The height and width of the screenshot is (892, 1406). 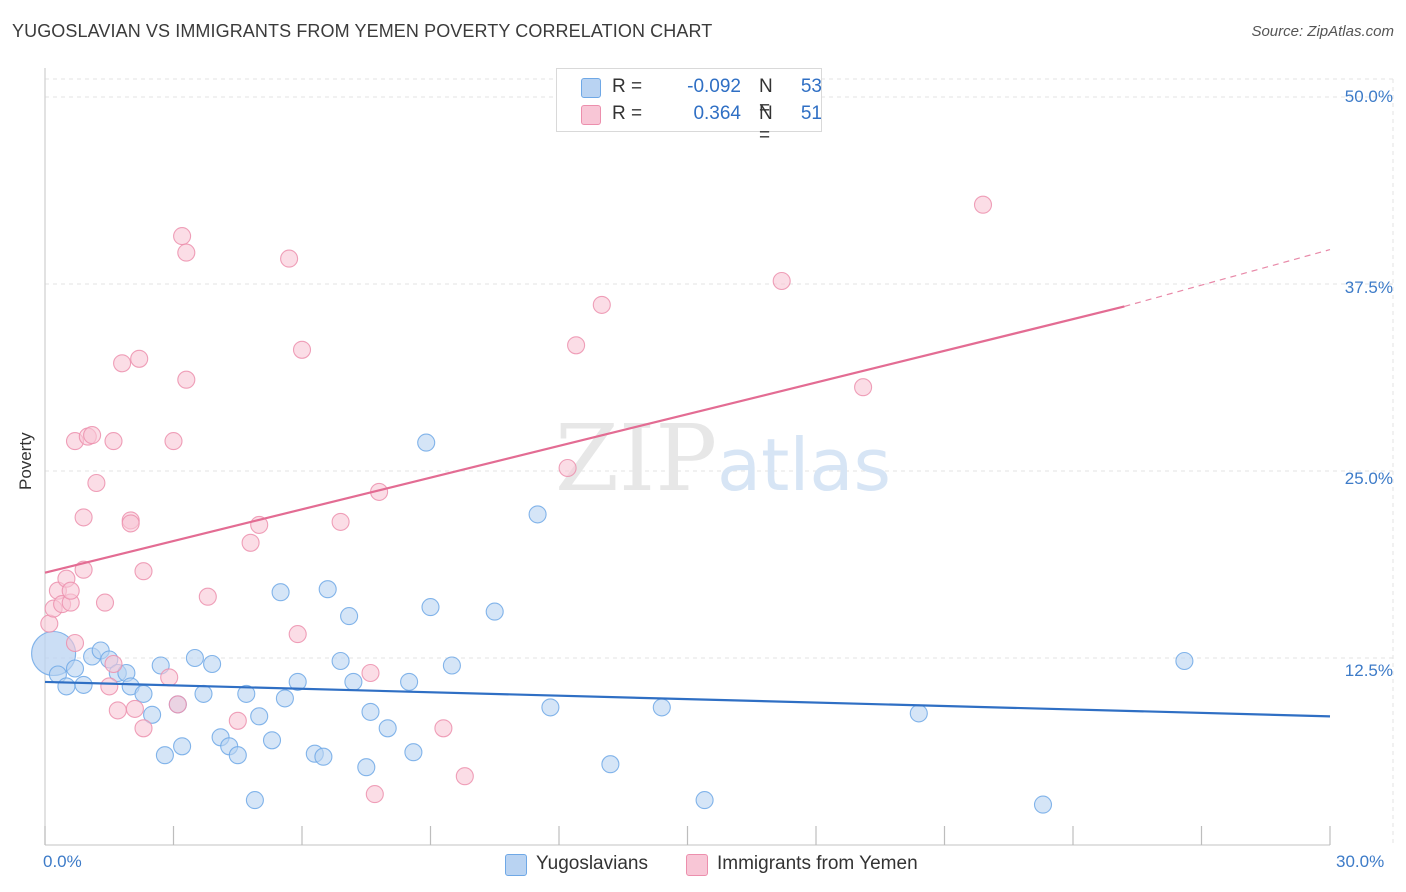 I want to click on legend-label: Immigrants from Yemen, so click(x=817, y=863).